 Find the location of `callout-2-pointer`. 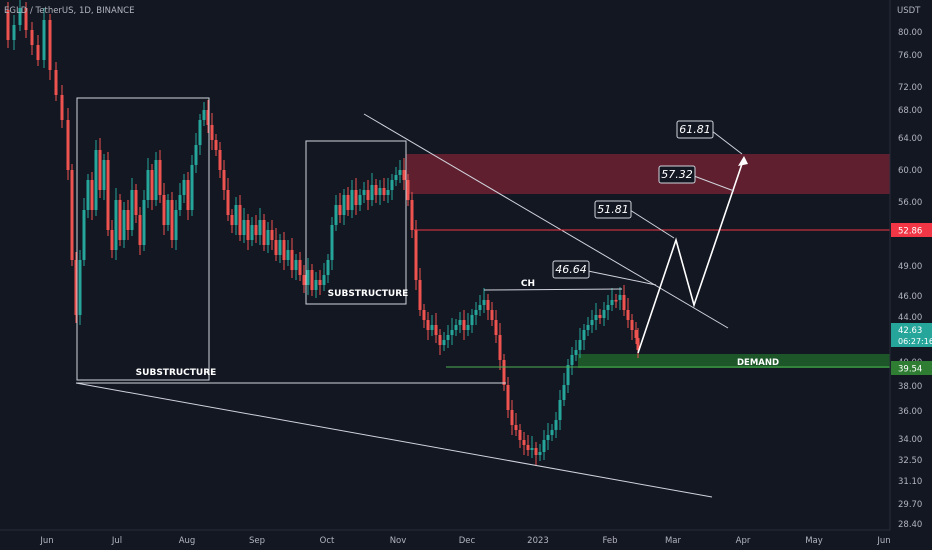

callout-2-pointer is located at coordinates (652, 224).